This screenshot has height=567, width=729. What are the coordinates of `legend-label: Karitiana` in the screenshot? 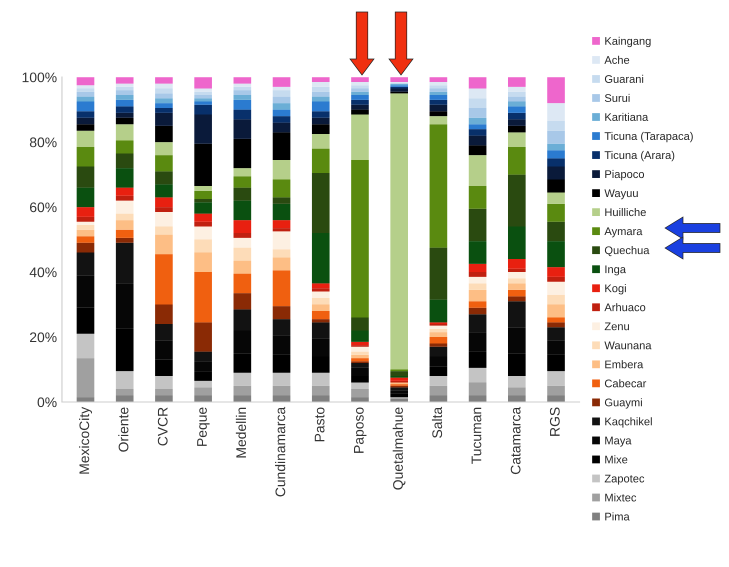 It's located at (626, 117).